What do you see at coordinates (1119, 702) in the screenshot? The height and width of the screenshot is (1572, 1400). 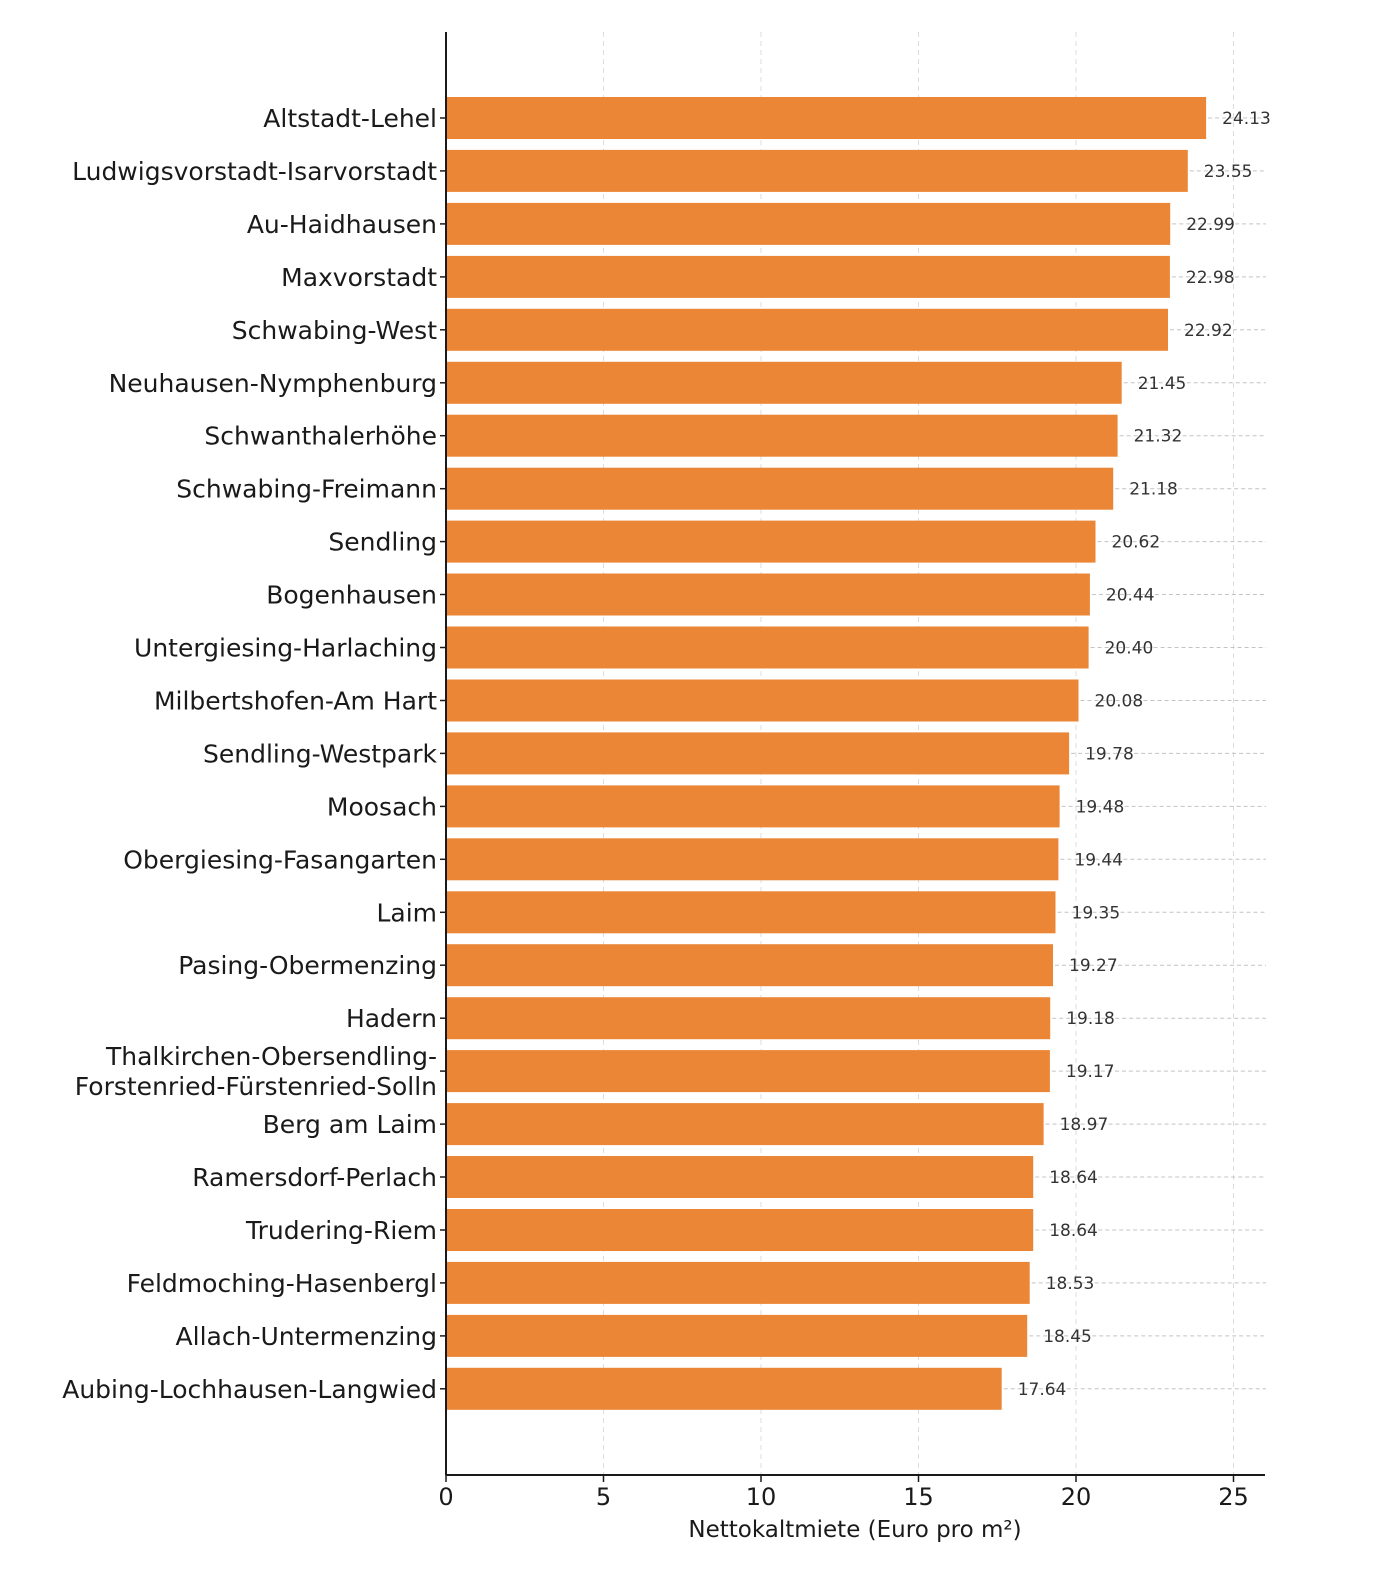 I see `data-label: 20.08` at bounding box center [1119, 702].